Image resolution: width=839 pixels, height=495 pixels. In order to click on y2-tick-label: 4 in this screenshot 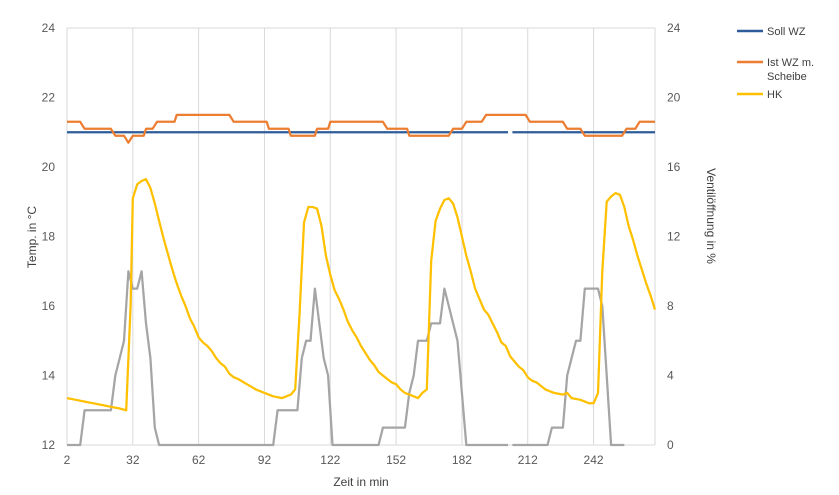, I will do `click(670, 376)`.